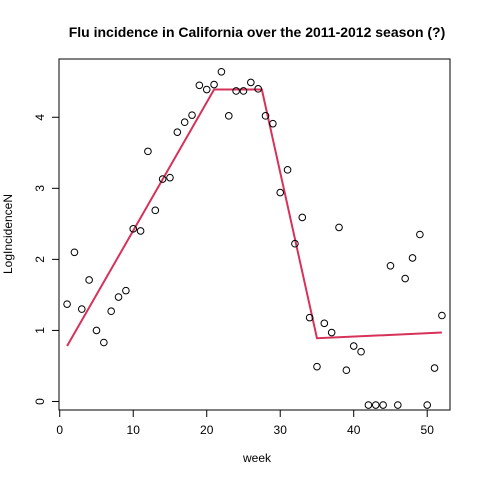 The width and height of the screenshot is (480, 480). Describe the element at coordinates (257, 458) in the screenshot. I see `x-axis-label: week` at that location.